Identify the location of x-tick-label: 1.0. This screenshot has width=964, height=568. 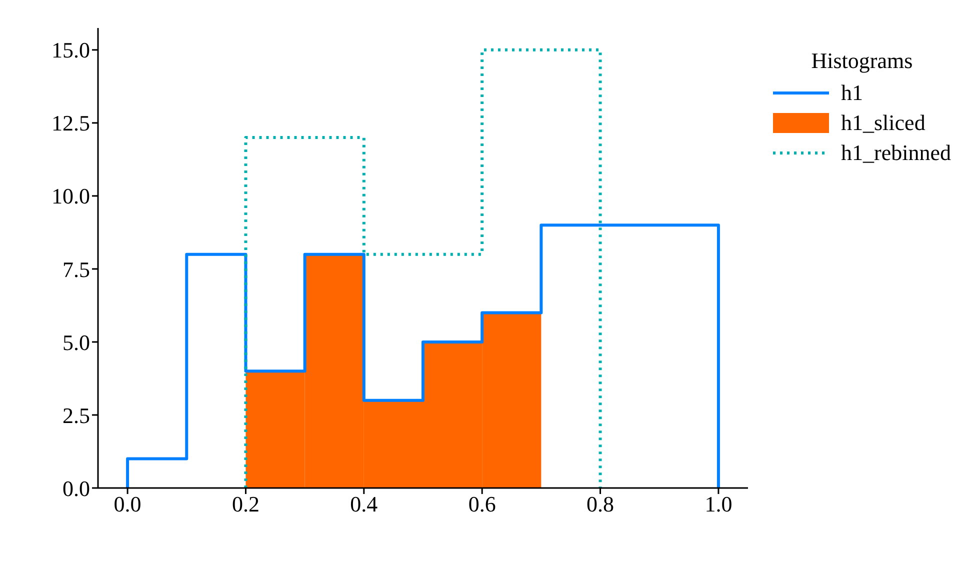
(718, 504).